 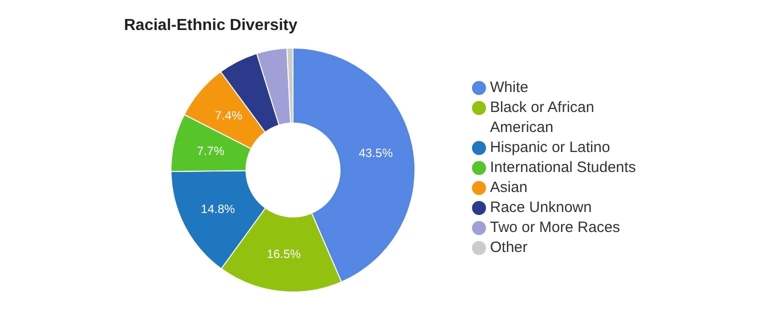 I want to click on data-label: 7.4%, so click(x=228, y=115).